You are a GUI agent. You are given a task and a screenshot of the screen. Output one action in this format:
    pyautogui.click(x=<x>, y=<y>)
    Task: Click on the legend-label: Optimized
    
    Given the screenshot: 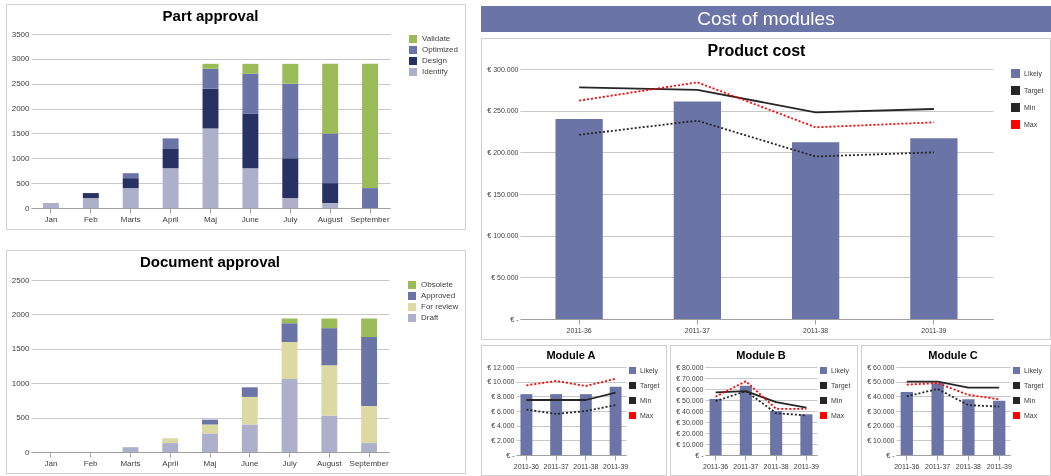 What is the action you would take?
    pyautogui.click(x=440, y=49)
    